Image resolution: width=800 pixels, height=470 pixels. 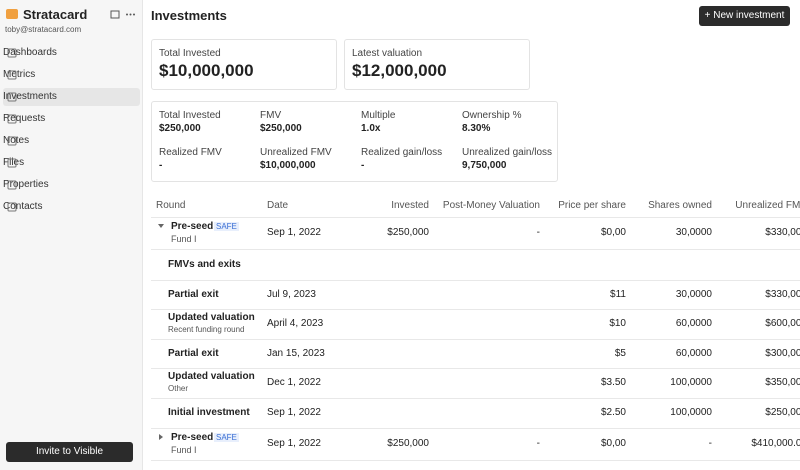 I want to click on column-header: Round, so click(x=171, y=205).